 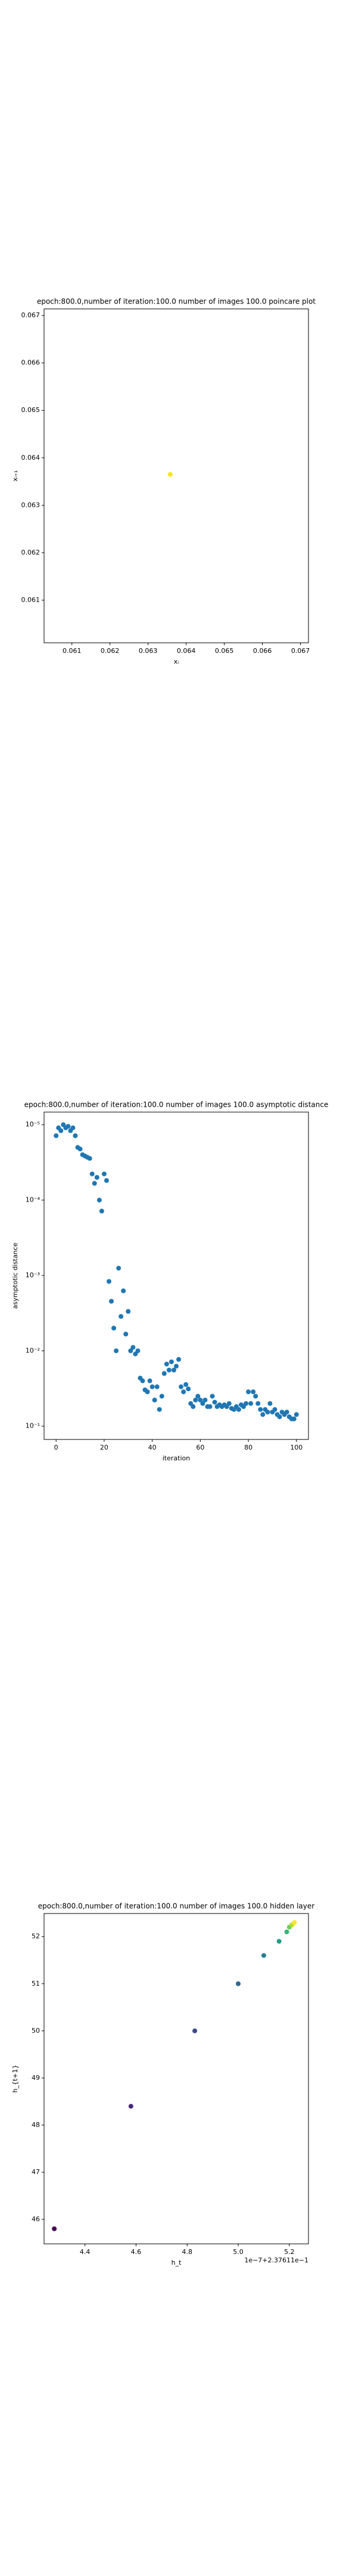 What do you see at coordinates (31, 363) in the screenshot?
I see `y-tick-label: 0.066` at bounding box center [31, 363].